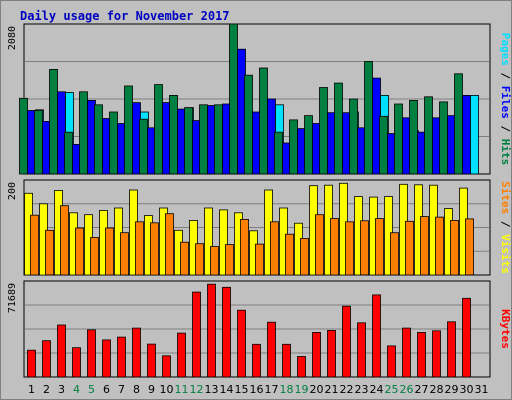 The width and height of the screenshot is (512, 400). What do you see at coordinates (167, 389) in the screenshot?
I see `x-tick-label: 10` at bounding box center [167, 389].